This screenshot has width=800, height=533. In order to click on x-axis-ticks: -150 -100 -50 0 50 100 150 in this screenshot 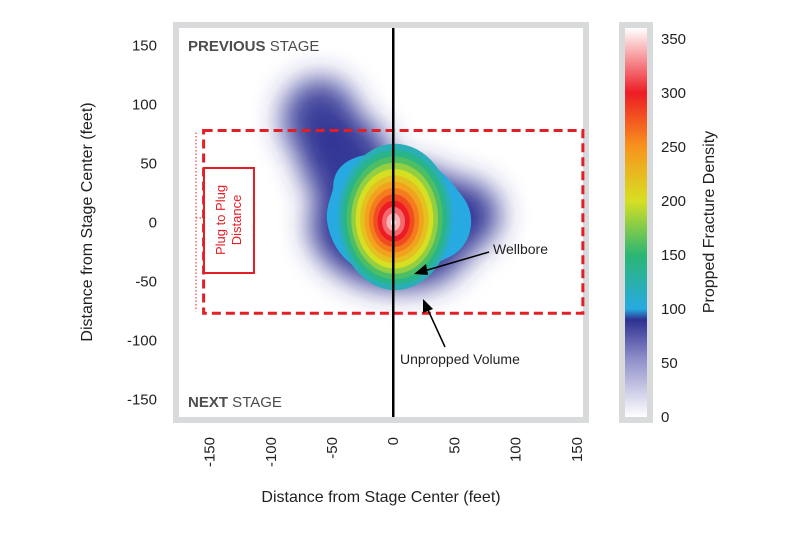, I will do `click(394, 452)`.